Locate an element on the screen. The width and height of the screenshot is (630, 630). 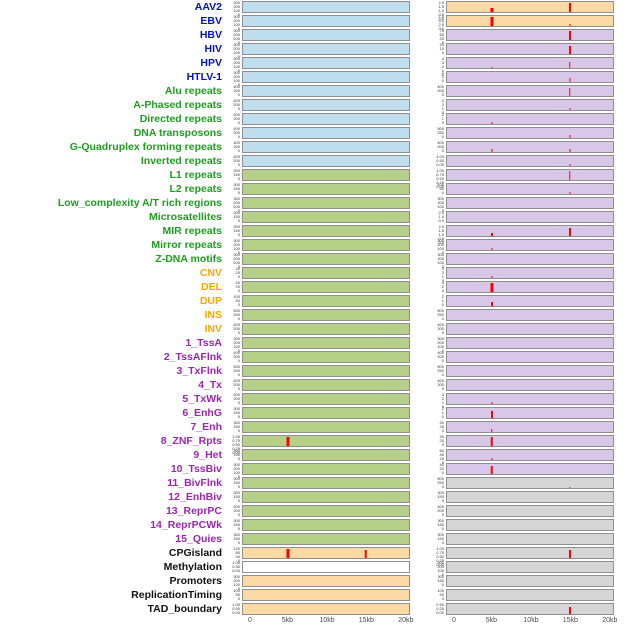
track-label: ReplicationTiming is located at coordinates (176, 595).